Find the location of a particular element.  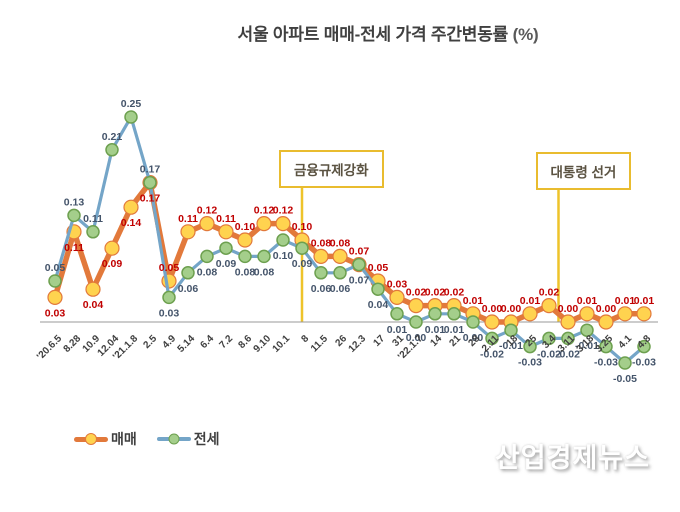

svg-text: 11.5 is located at coordinates (319, 343).